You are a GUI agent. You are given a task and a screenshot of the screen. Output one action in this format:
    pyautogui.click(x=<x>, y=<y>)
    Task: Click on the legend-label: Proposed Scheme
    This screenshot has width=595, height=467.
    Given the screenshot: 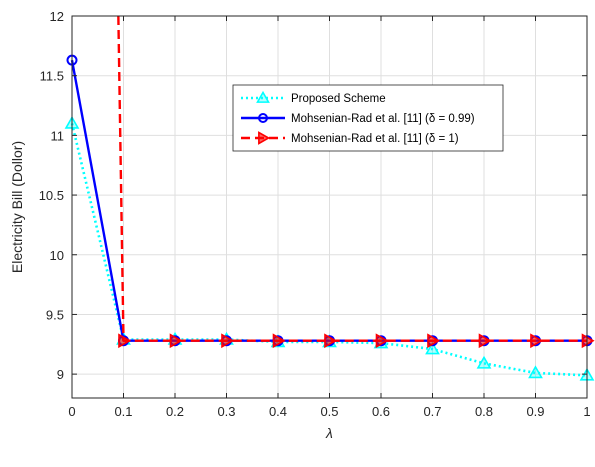 What is the action you would take?
    pyautogui.click(x=338, y=99)
    